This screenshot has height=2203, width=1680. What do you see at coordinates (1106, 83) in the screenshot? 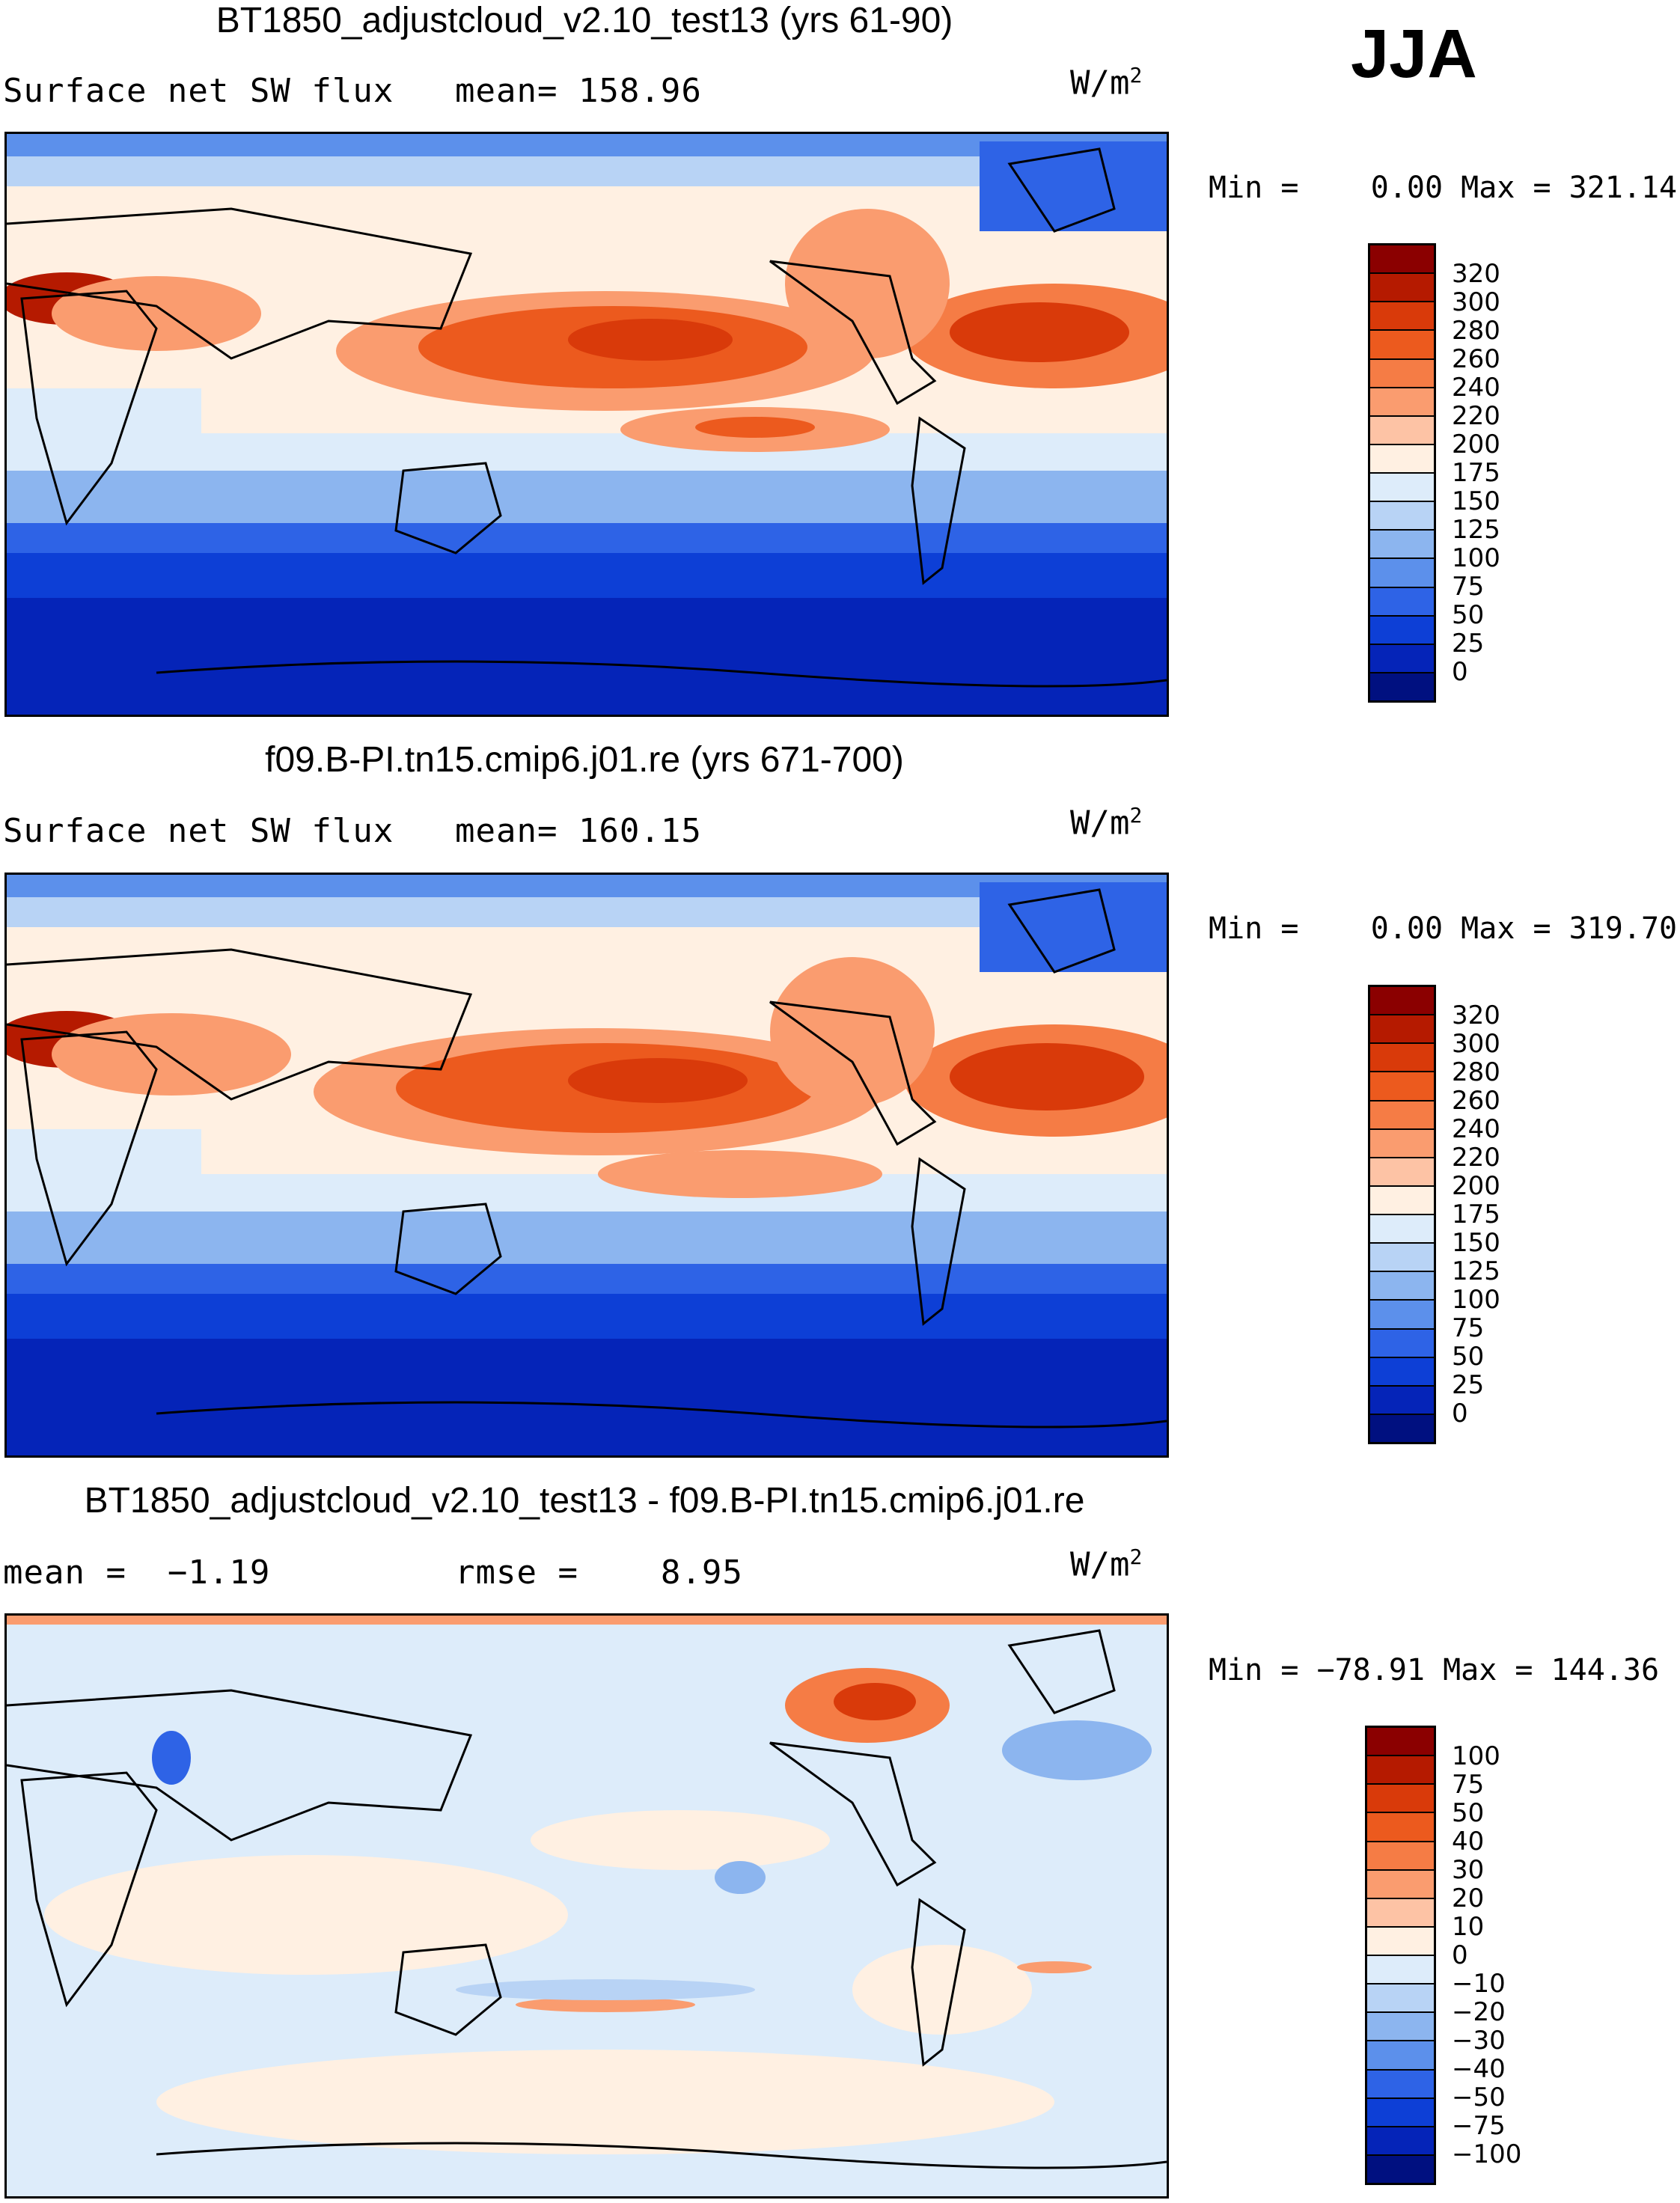
I see `panel-1-units: W/m2` at bounding box center [1106, 83].